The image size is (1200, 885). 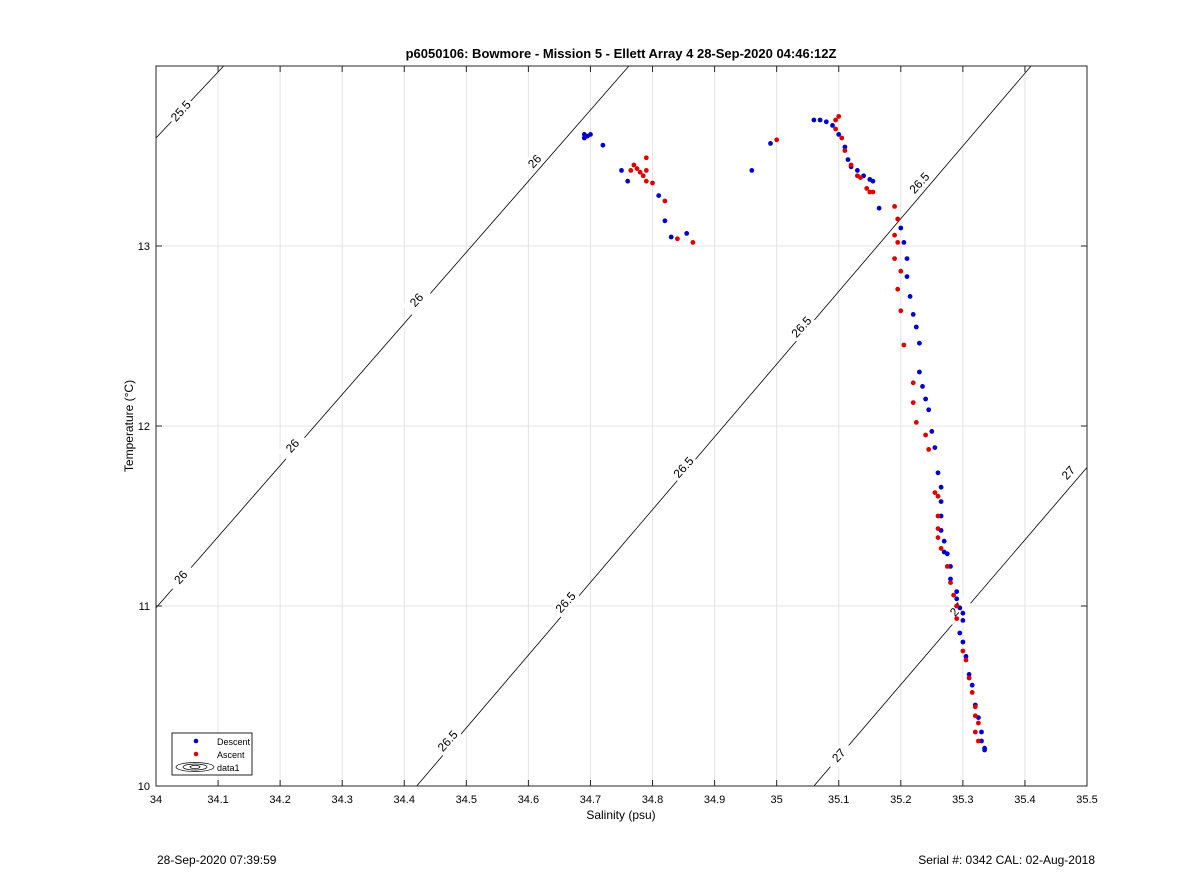 What do you see at coordinates (714, 800) in the screenshot?
I see `x-tick-label: 34.9` at bounding box center [714, 800].